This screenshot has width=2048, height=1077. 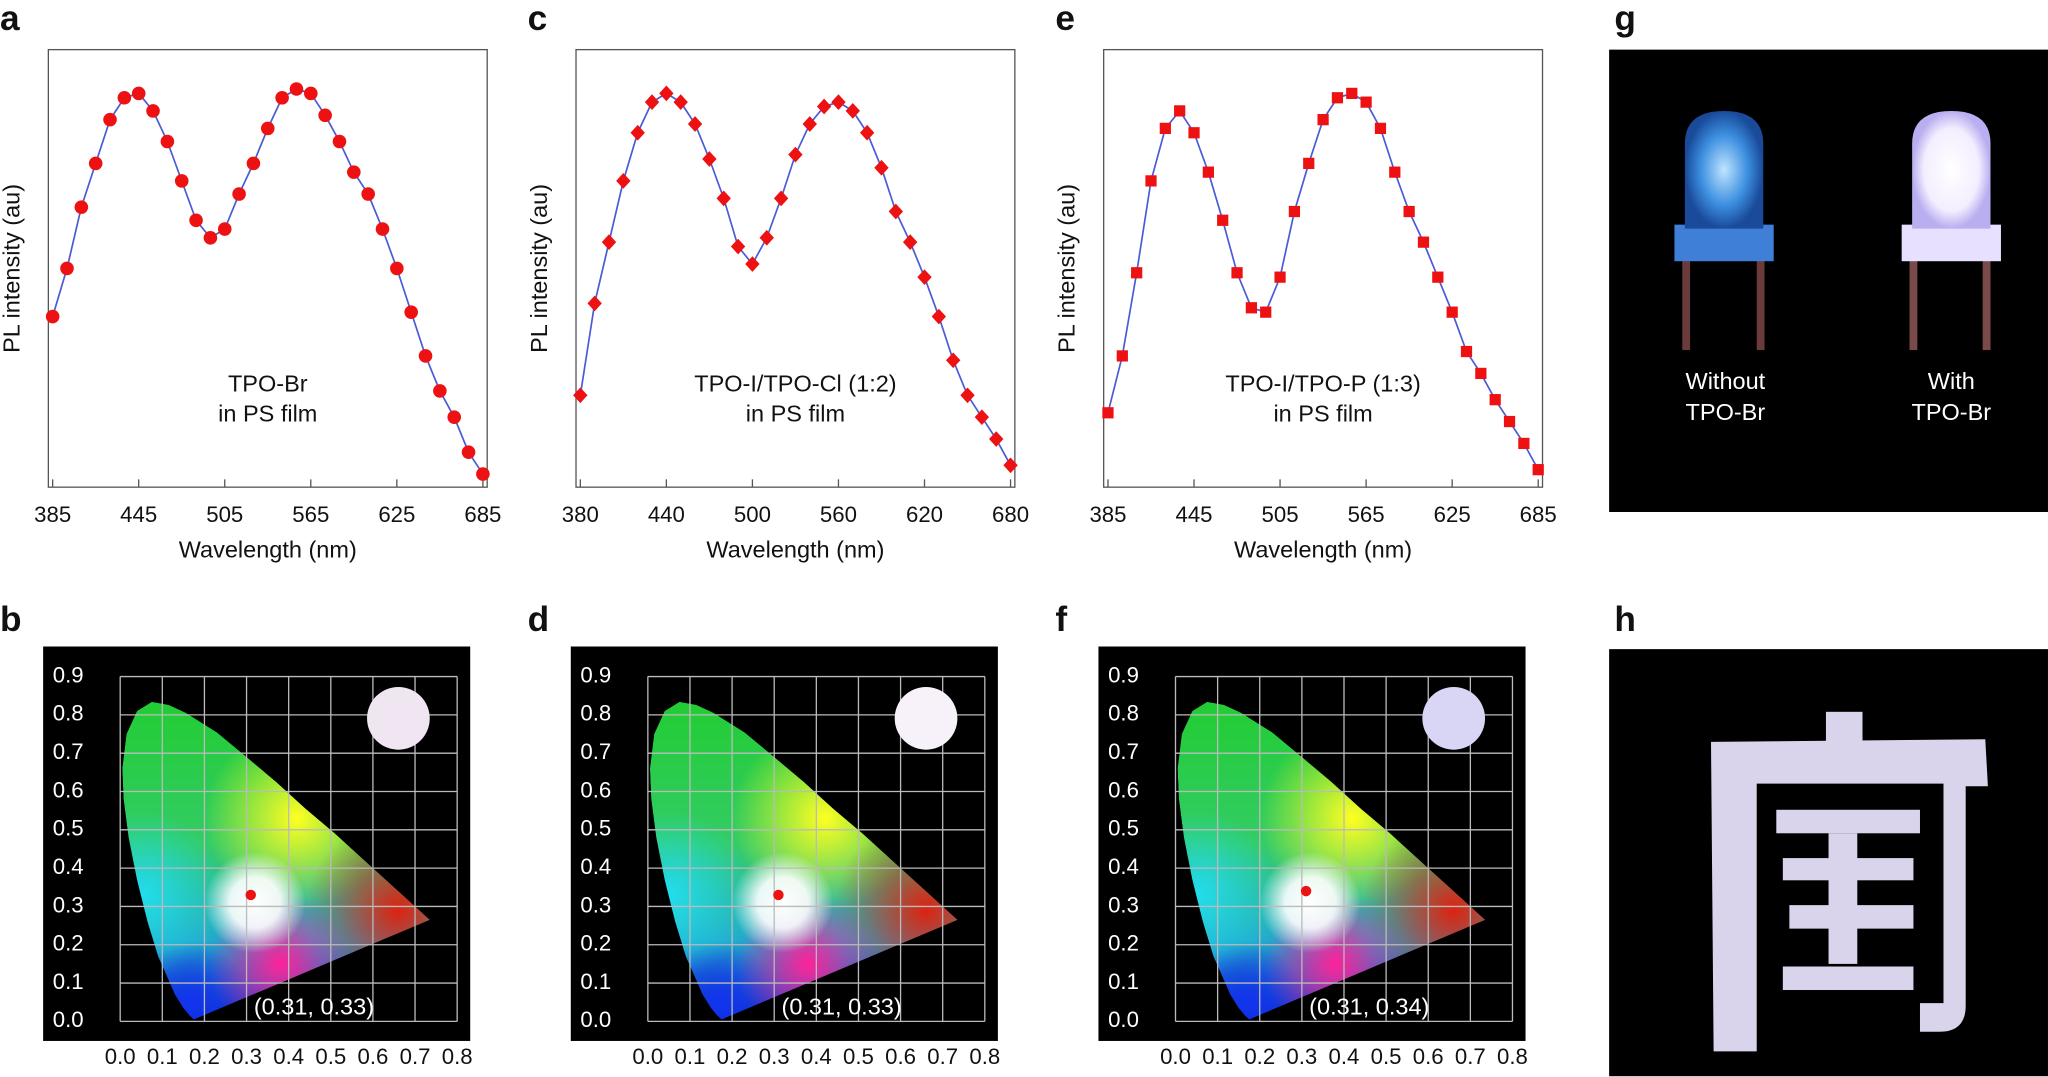 I want to click on panel-letter: a, so click(x=10, y=19).